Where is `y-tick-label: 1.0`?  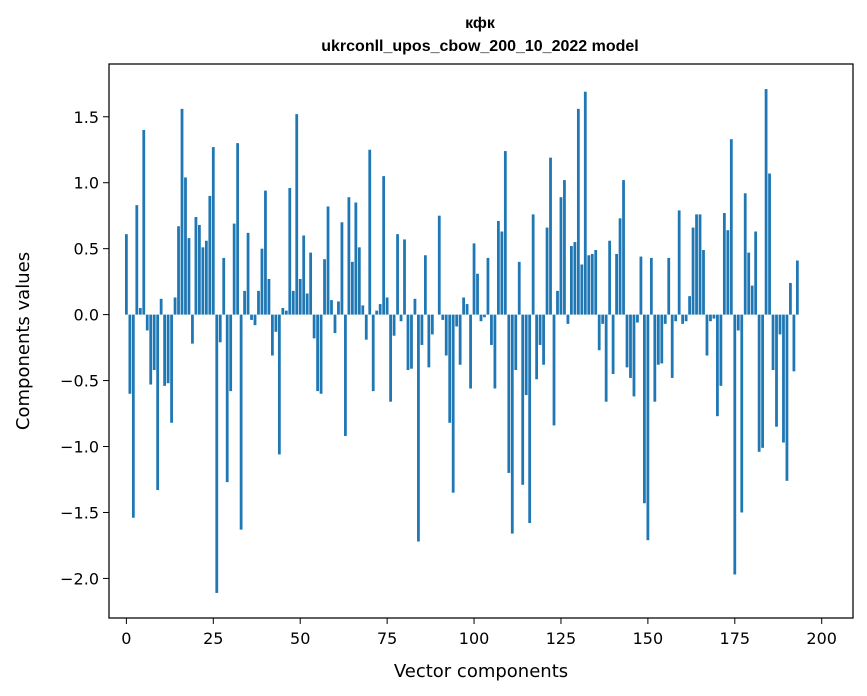 y-tick-label: 1.0 is located at coordinates (86, 183).